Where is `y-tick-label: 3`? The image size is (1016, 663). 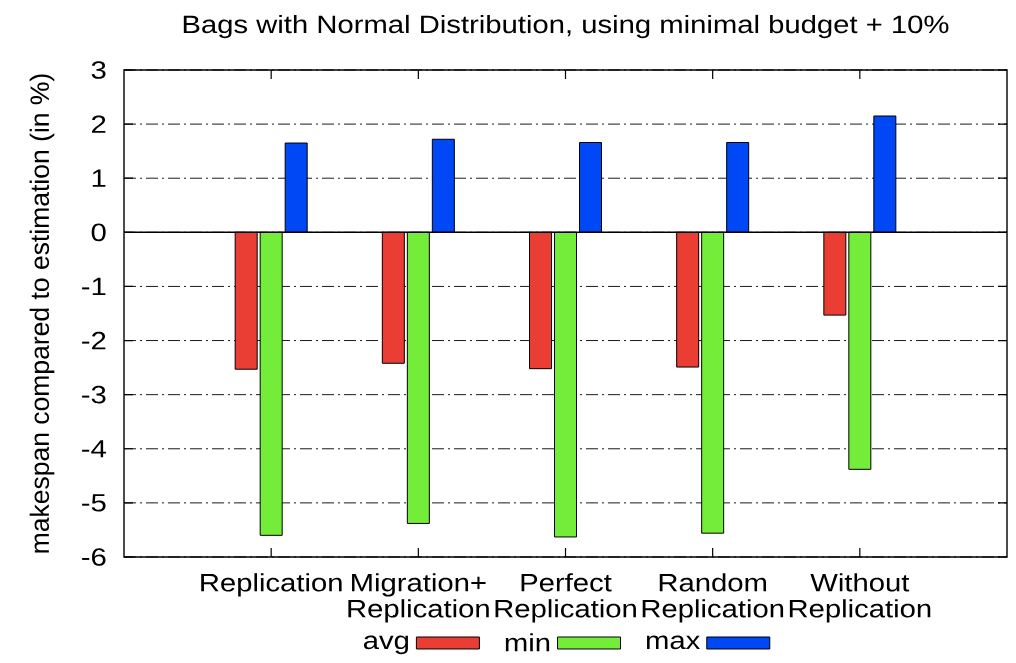
y-tick-label: 3 is located at coordinates (98, 70).